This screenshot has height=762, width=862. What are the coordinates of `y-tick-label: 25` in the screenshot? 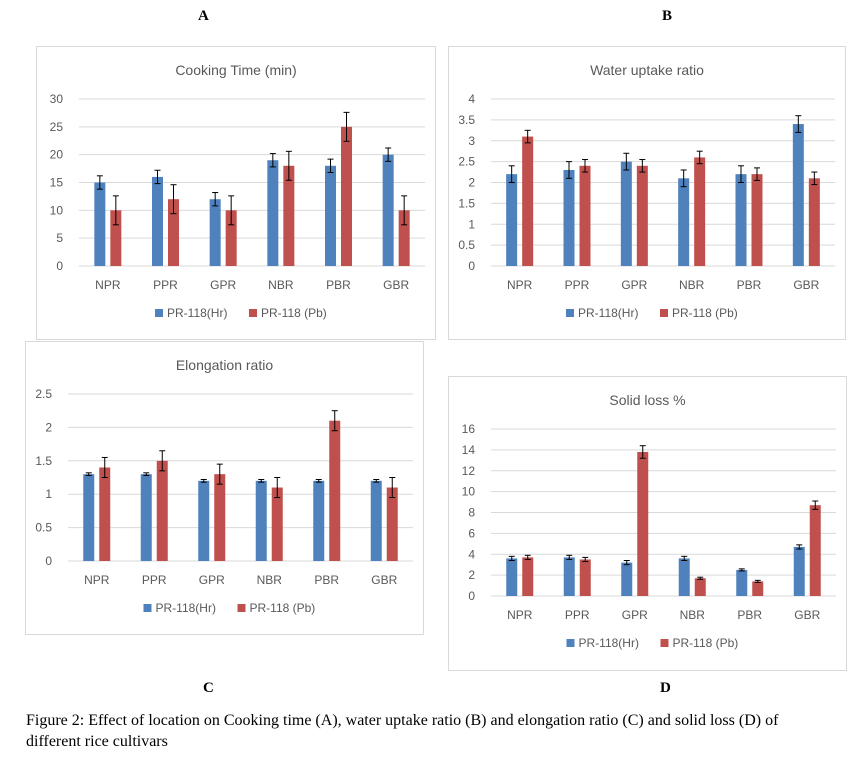 It's located at (57, 127).